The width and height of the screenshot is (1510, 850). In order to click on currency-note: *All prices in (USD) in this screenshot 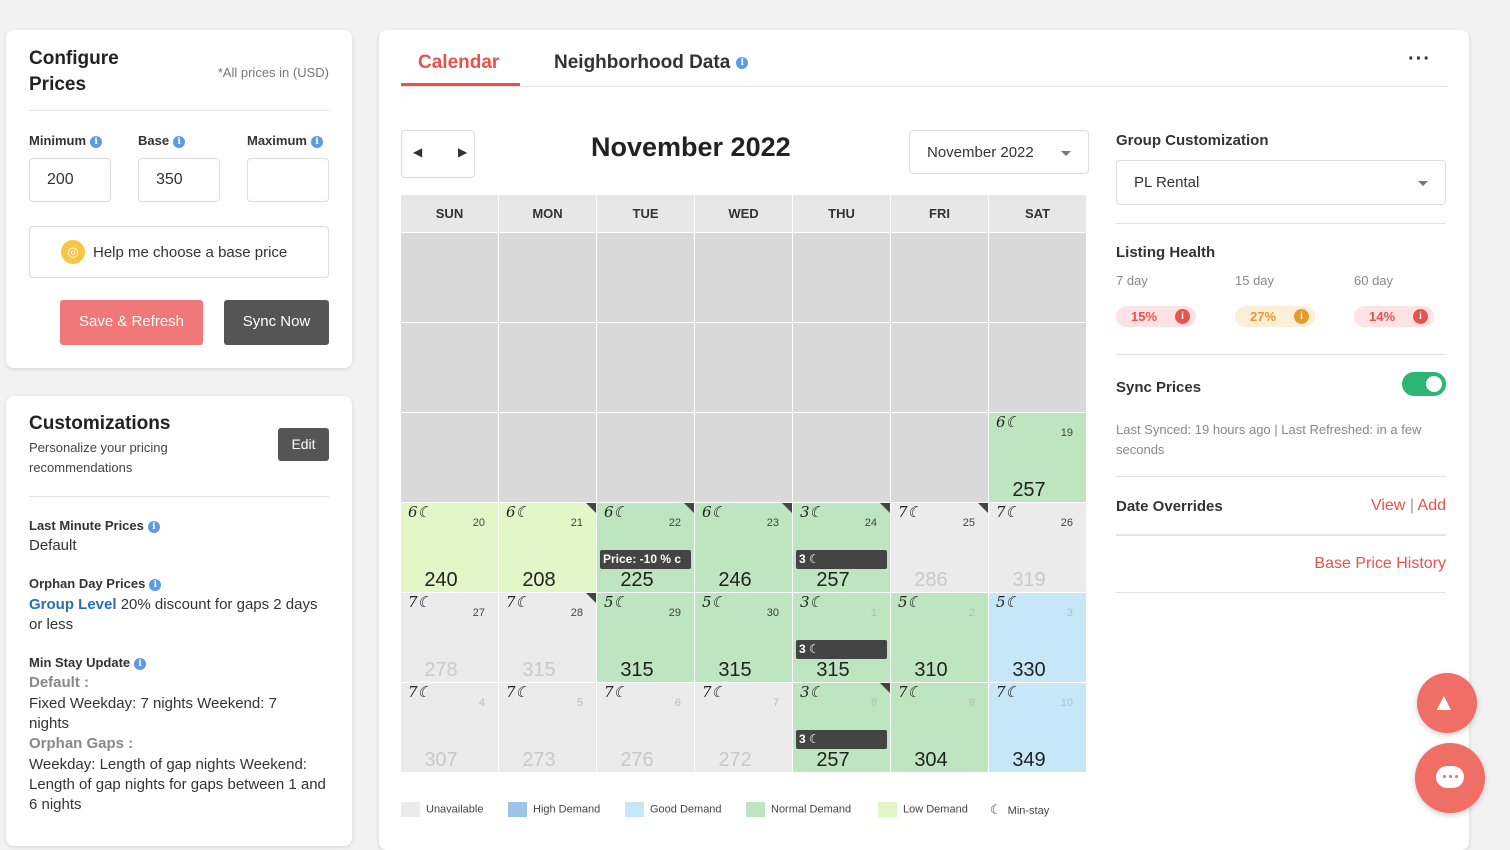, I will do `click(273, 72)`.